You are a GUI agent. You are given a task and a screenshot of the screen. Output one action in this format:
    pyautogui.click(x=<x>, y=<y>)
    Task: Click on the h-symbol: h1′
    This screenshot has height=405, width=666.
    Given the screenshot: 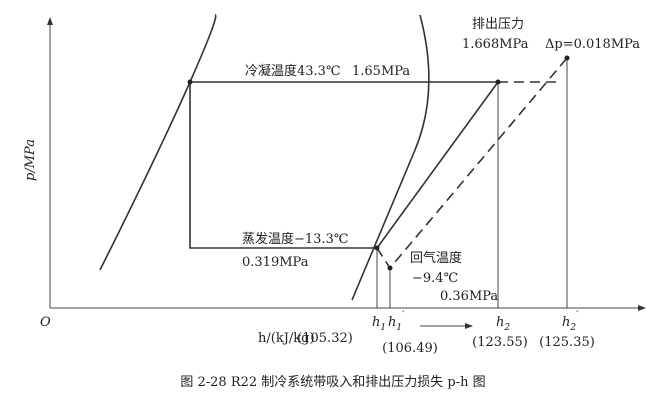 What is the action you would take?
    pyautogui.click(x=396, y=321)
    